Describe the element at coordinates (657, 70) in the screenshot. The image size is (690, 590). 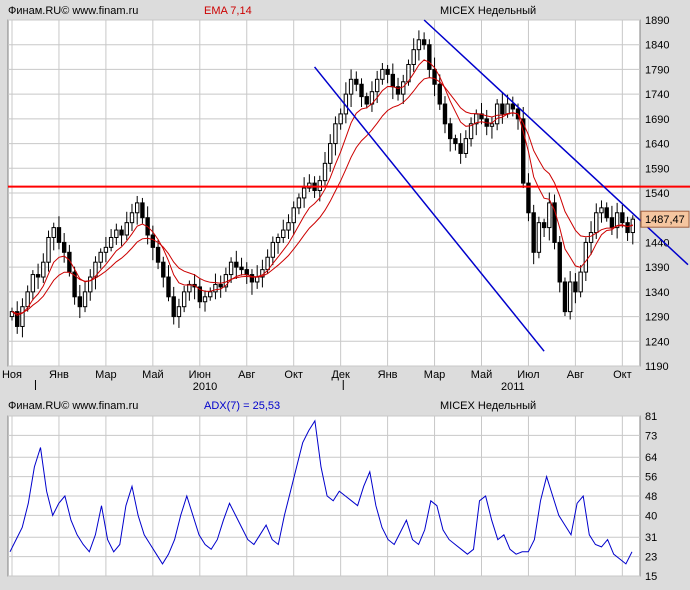
I see `price-tick-label: 1790` at that location.